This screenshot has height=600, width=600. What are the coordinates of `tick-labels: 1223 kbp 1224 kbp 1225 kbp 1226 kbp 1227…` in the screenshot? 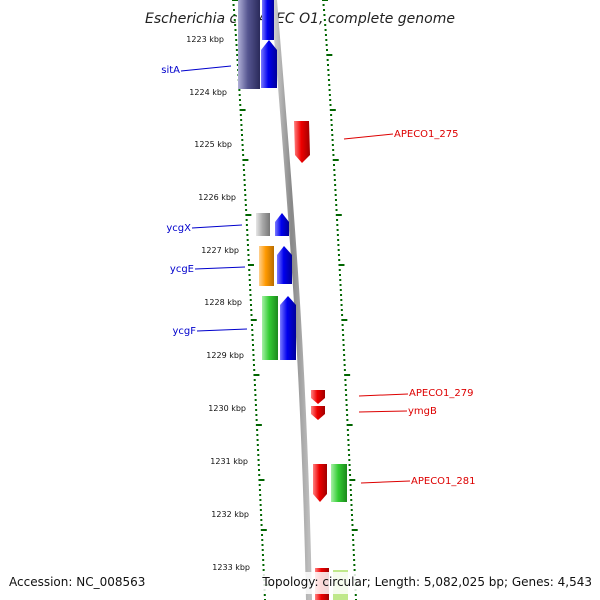 It's located at (218, 303).